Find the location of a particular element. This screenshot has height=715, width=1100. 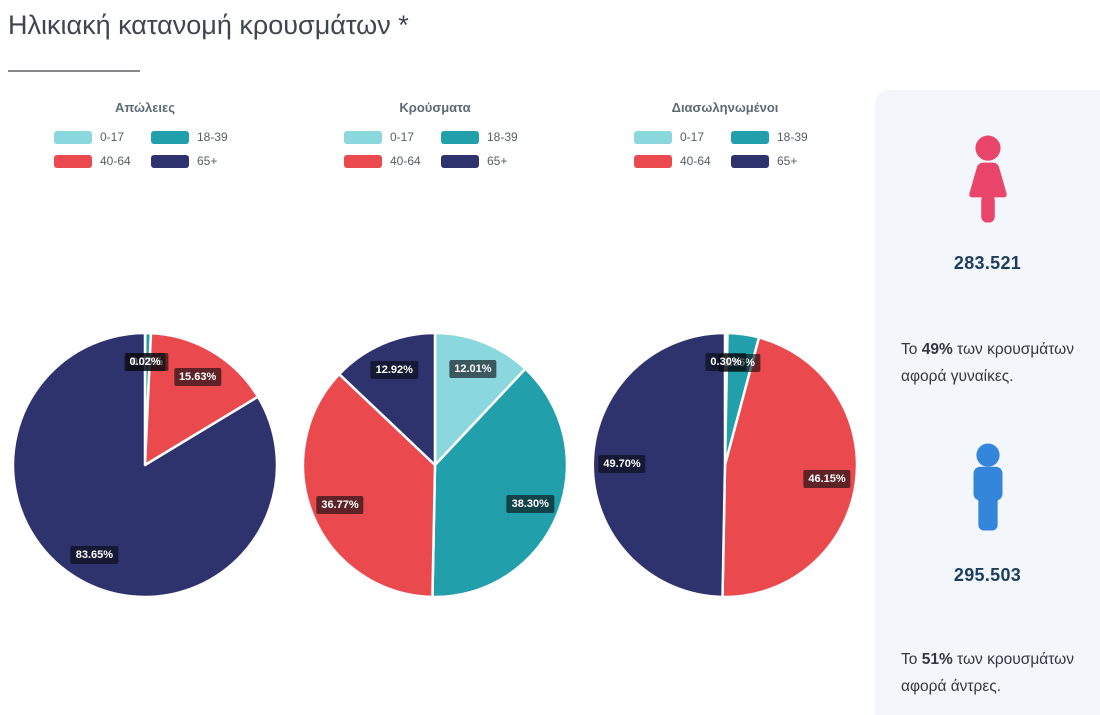

chart-title: Κρούσματα is located at coordinates (435, 107).